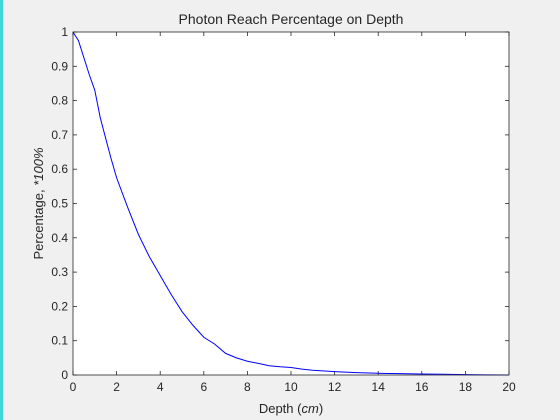 The height and width of the screenshot is (420, 560). I want to click on x-tick-label: 8, so click(247, 387).